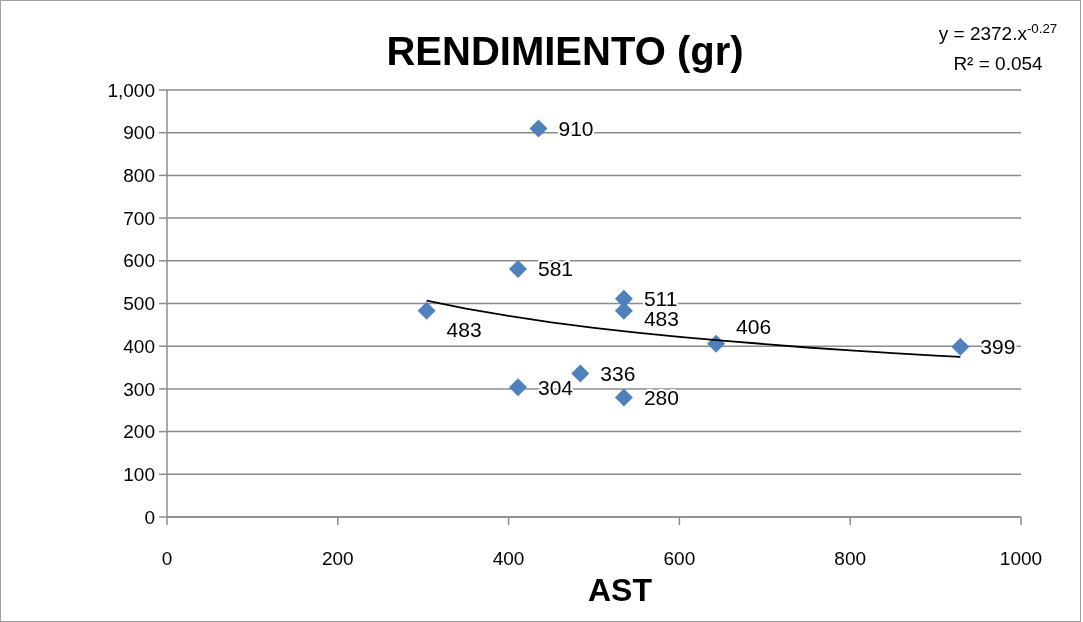  What do you see at coordinates (139, 304) in the screenshot?
I see `y-tick-label: 500` at bounding box center [139, 304].